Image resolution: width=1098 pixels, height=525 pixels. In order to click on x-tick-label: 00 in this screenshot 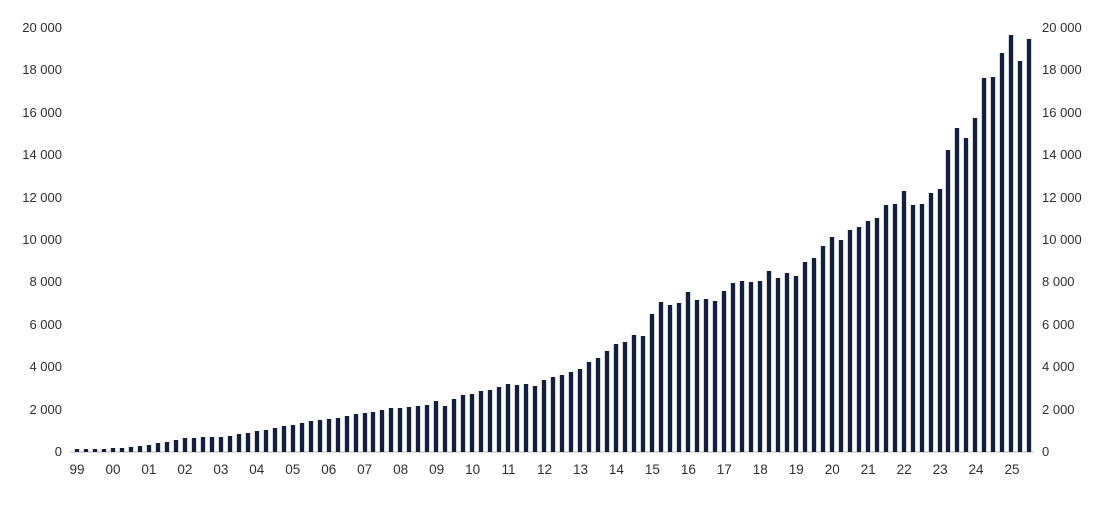, I will do `click(113, 469)`.